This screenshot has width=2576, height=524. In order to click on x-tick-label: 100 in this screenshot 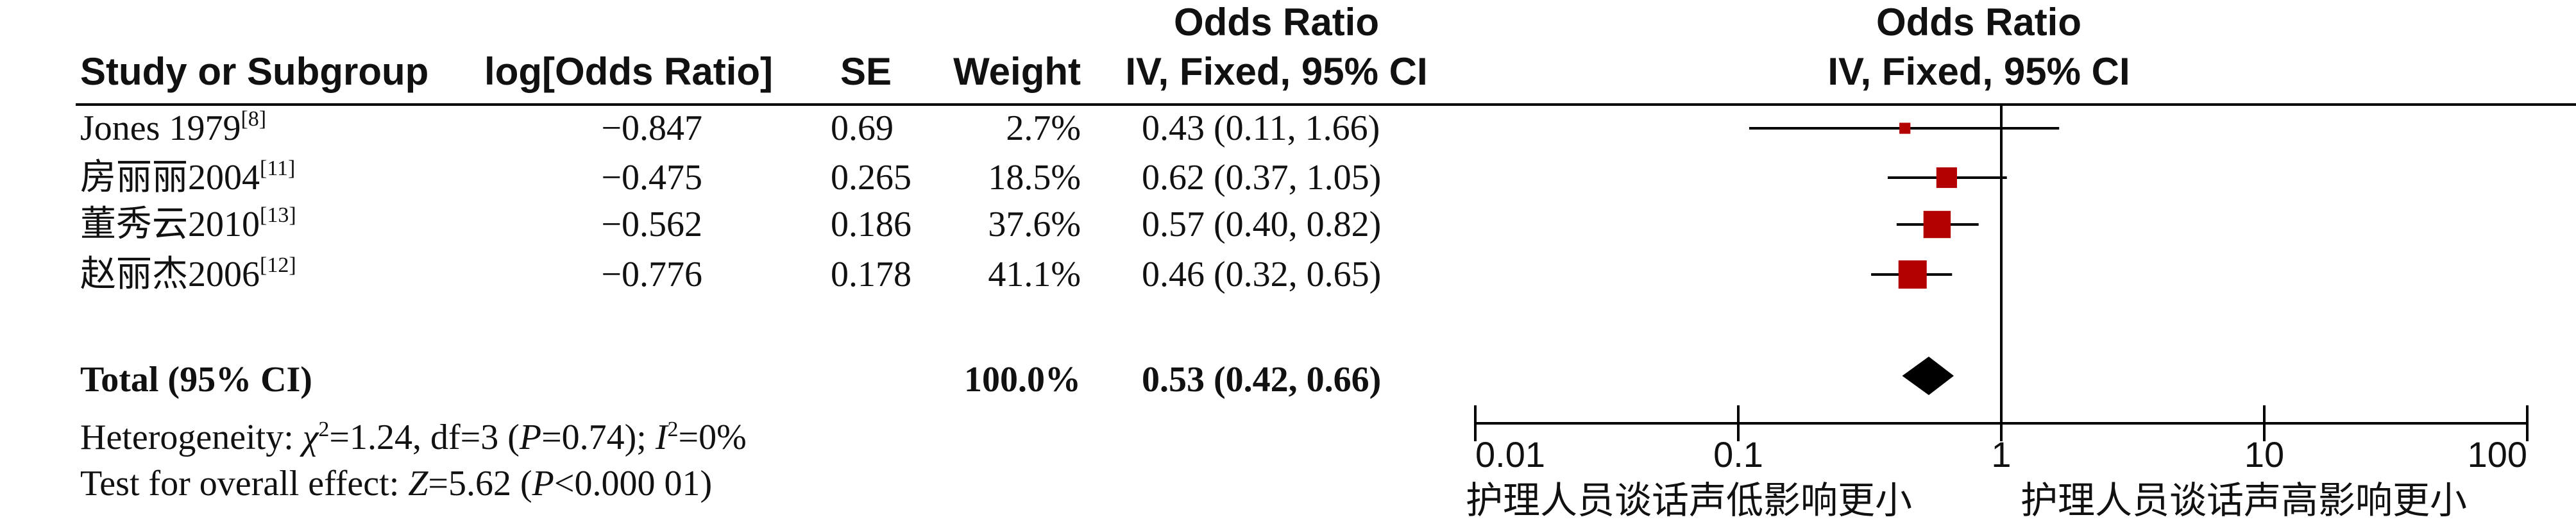, I will do `click(2497, 454)`.